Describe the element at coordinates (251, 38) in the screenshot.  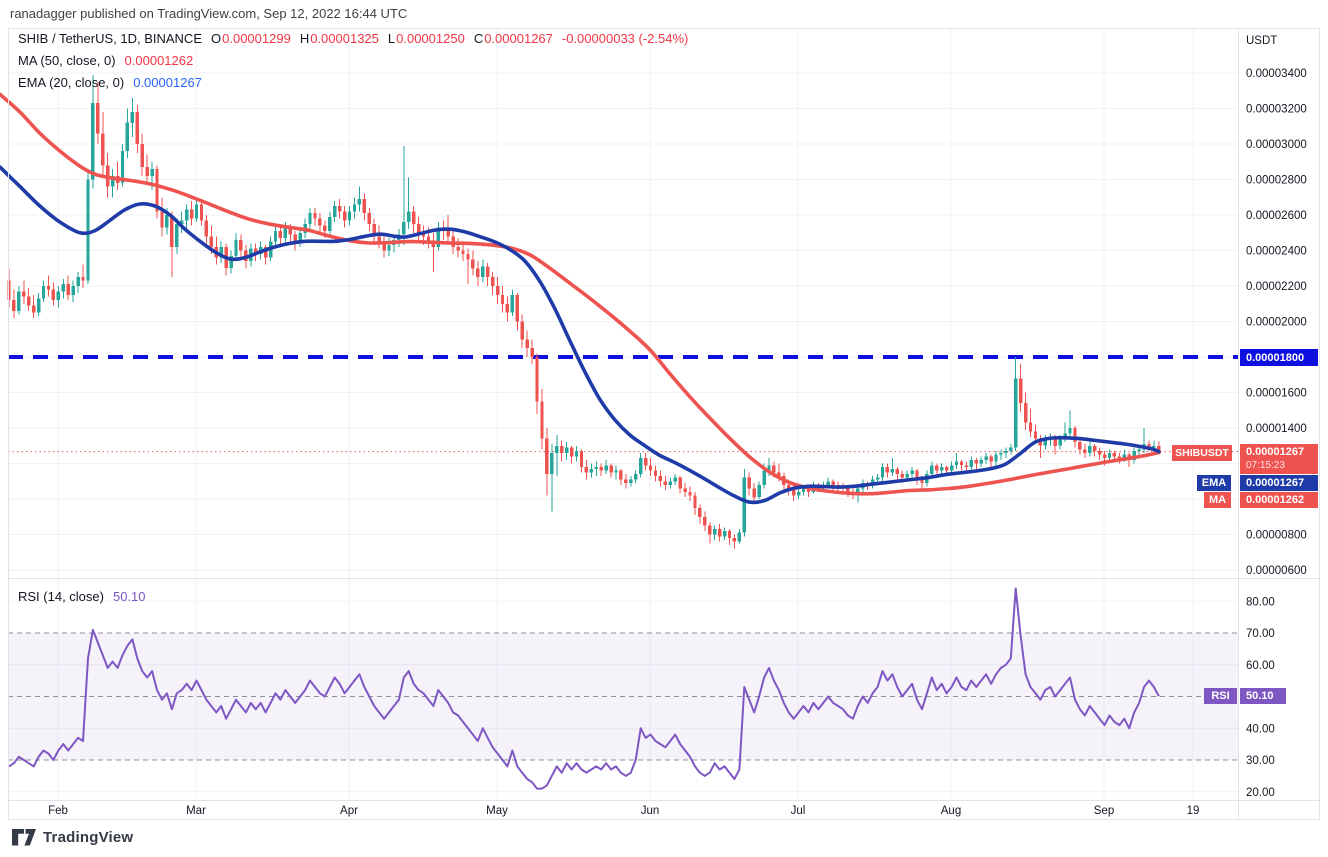
I see `ohlc-open: O 0.00001299` at that location.